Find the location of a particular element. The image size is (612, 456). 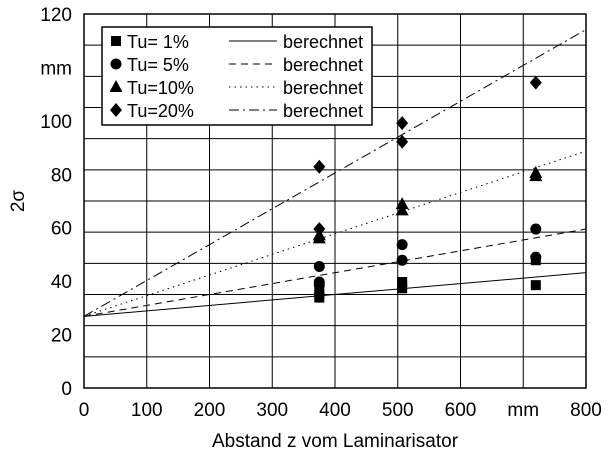

x-tick-label: 0 is located at coordinates (84, 410).